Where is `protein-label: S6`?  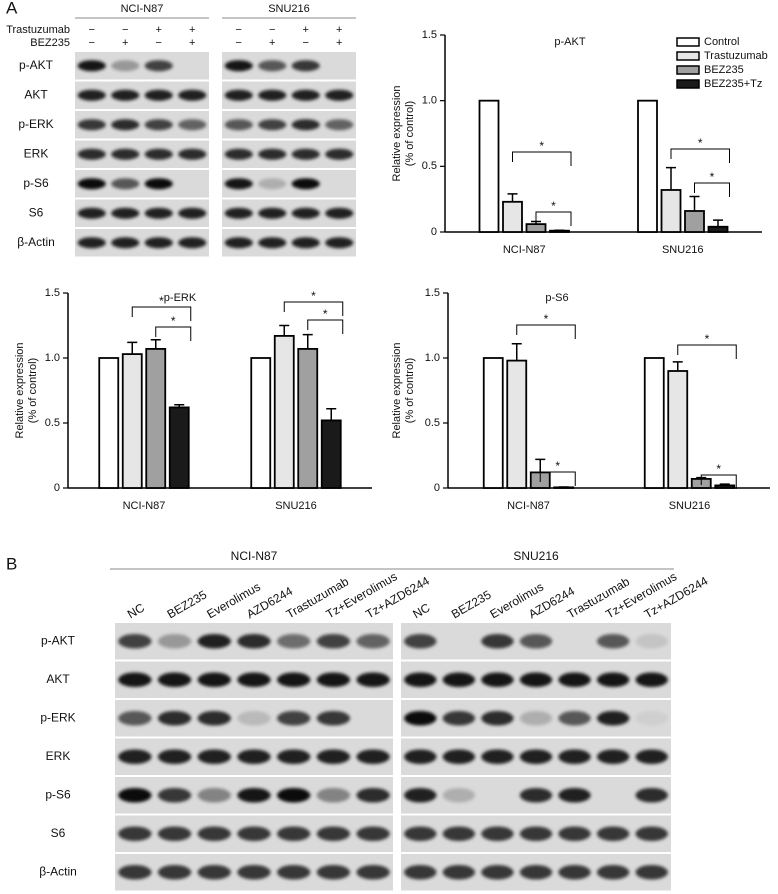 protein-label: S6 is located at coordinates (58, 833).